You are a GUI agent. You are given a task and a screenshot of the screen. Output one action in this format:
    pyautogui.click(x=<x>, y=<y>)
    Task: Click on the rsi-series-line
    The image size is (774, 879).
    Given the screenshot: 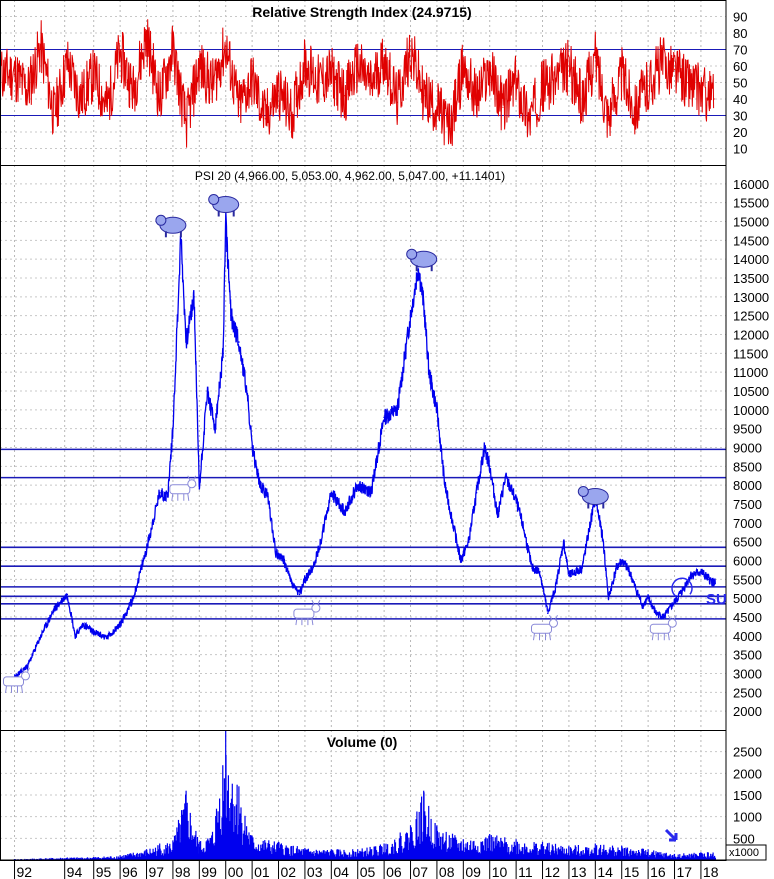 What is the action you would take?
    pyautogui.click(x=357, y=83)
    